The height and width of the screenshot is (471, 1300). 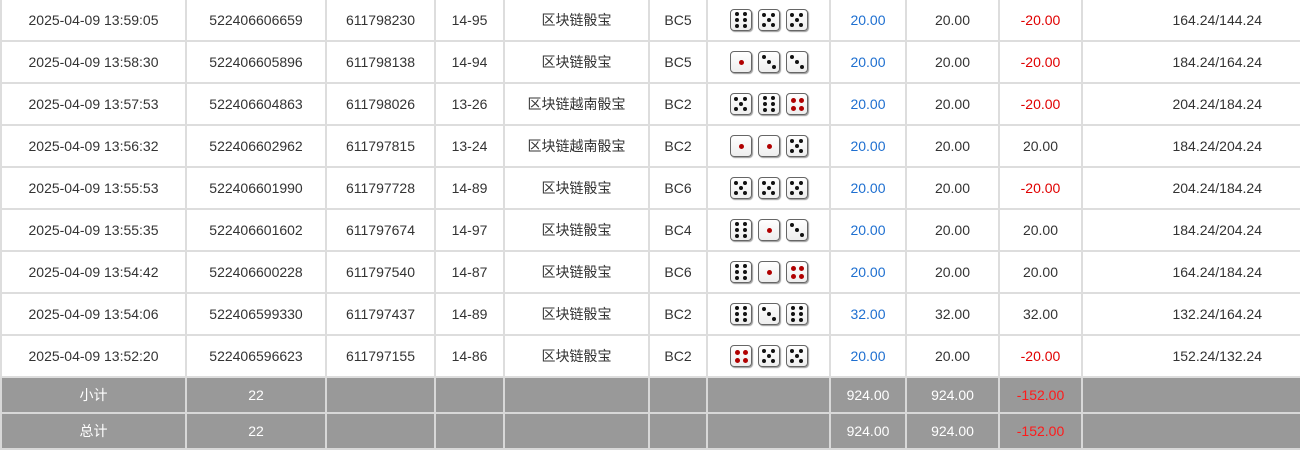 What do you see at coordinates (1190, 230) in the screenshot?
I see `balance: 184.24/204.24` at bounding box center [1190, 230].